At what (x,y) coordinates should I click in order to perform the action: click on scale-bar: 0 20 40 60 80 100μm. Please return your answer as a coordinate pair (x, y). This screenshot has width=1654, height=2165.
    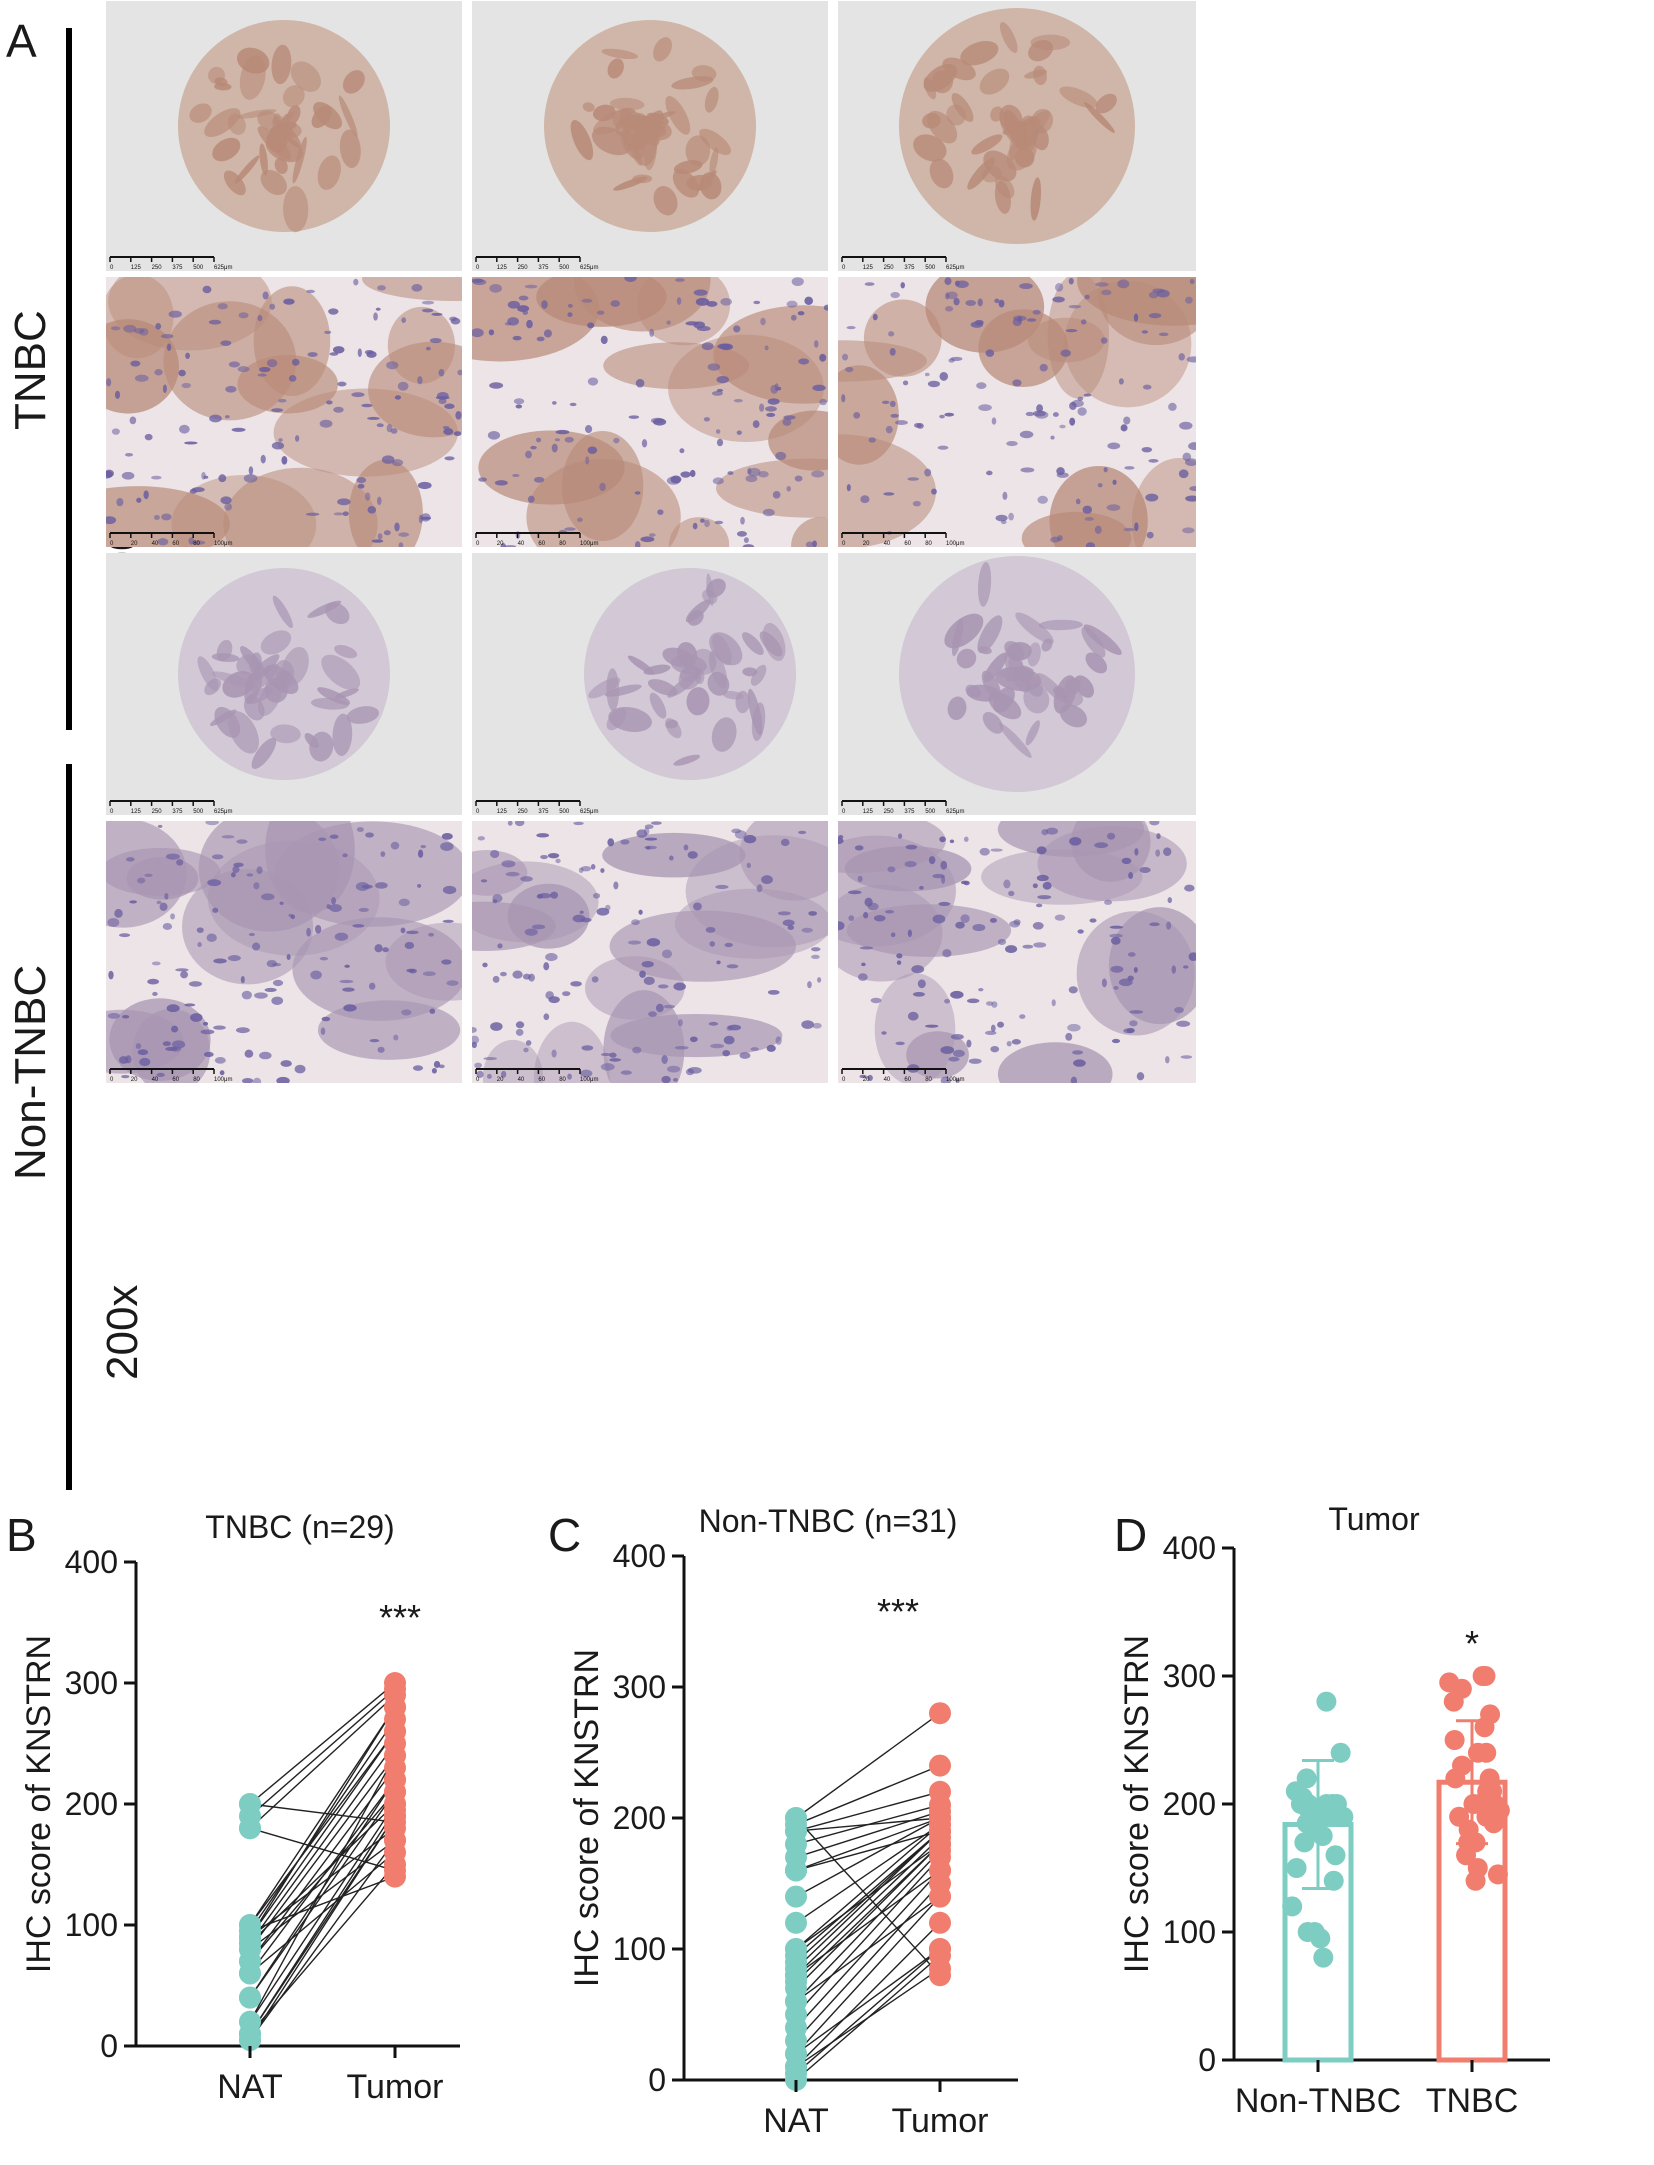
    Looking at the image, I should click on (902, 539).